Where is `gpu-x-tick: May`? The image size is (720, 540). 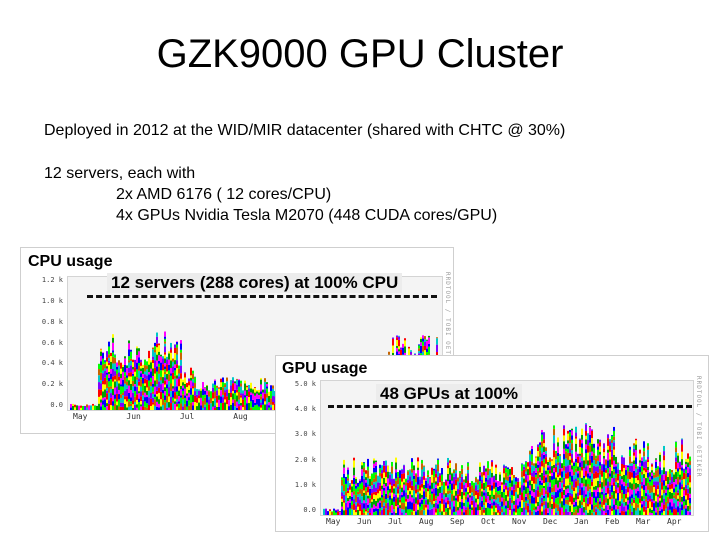
gpu-x-tick: May is located at coordinates (333, 521).